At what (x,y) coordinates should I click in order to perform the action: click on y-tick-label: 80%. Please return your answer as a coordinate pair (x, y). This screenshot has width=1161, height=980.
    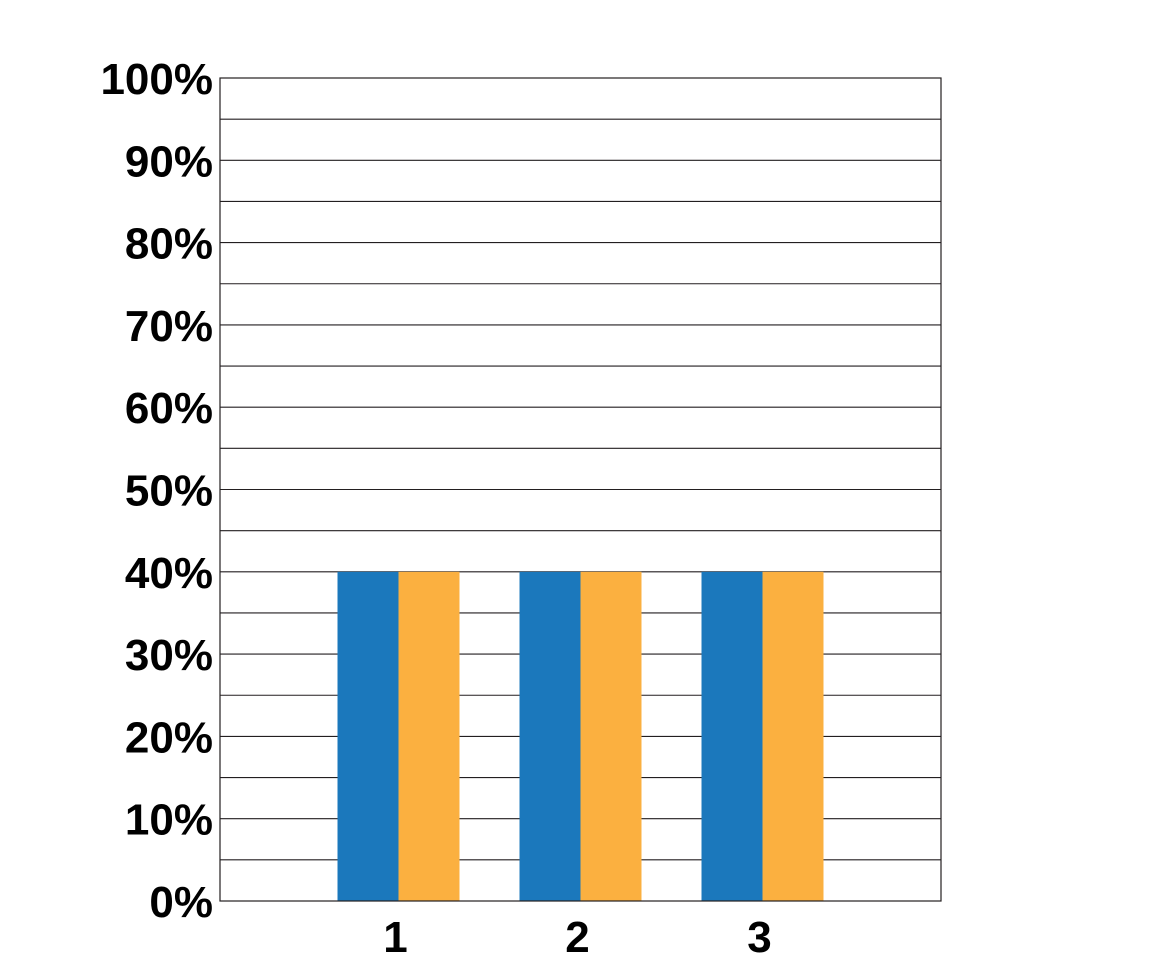
    Looking at the image, I should click on (169, 244).